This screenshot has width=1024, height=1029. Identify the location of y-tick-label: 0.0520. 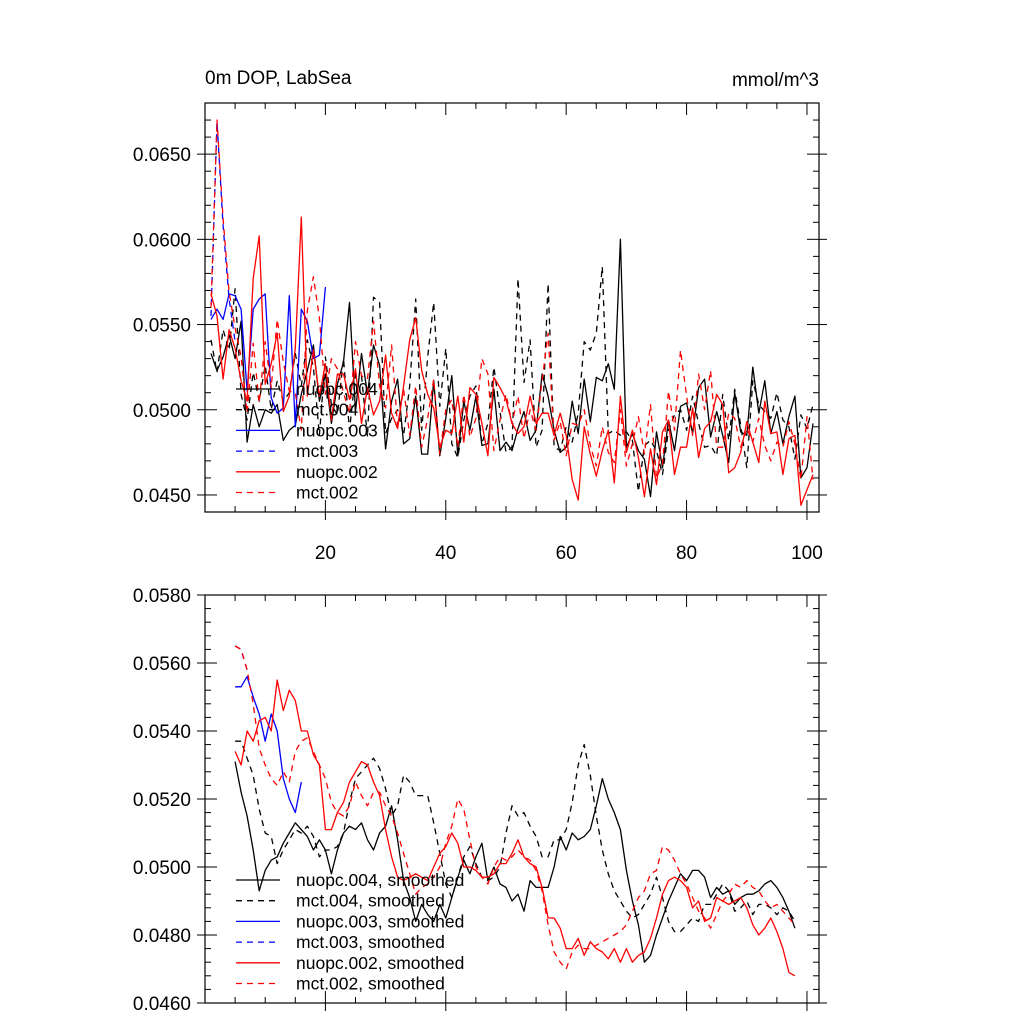
(162, 800).